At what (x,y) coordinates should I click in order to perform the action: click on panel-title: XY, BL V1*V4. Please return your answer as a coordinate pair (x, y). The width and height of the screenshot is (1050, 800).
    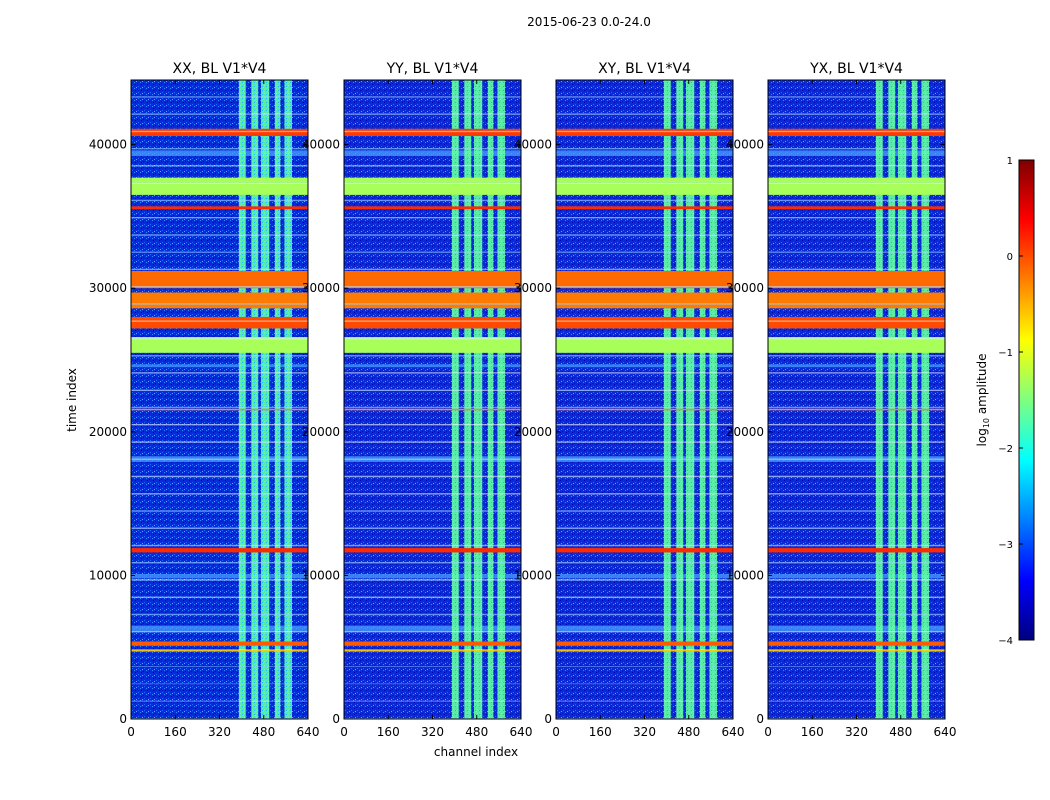
    Looking at the image, I should click on (644, 69).